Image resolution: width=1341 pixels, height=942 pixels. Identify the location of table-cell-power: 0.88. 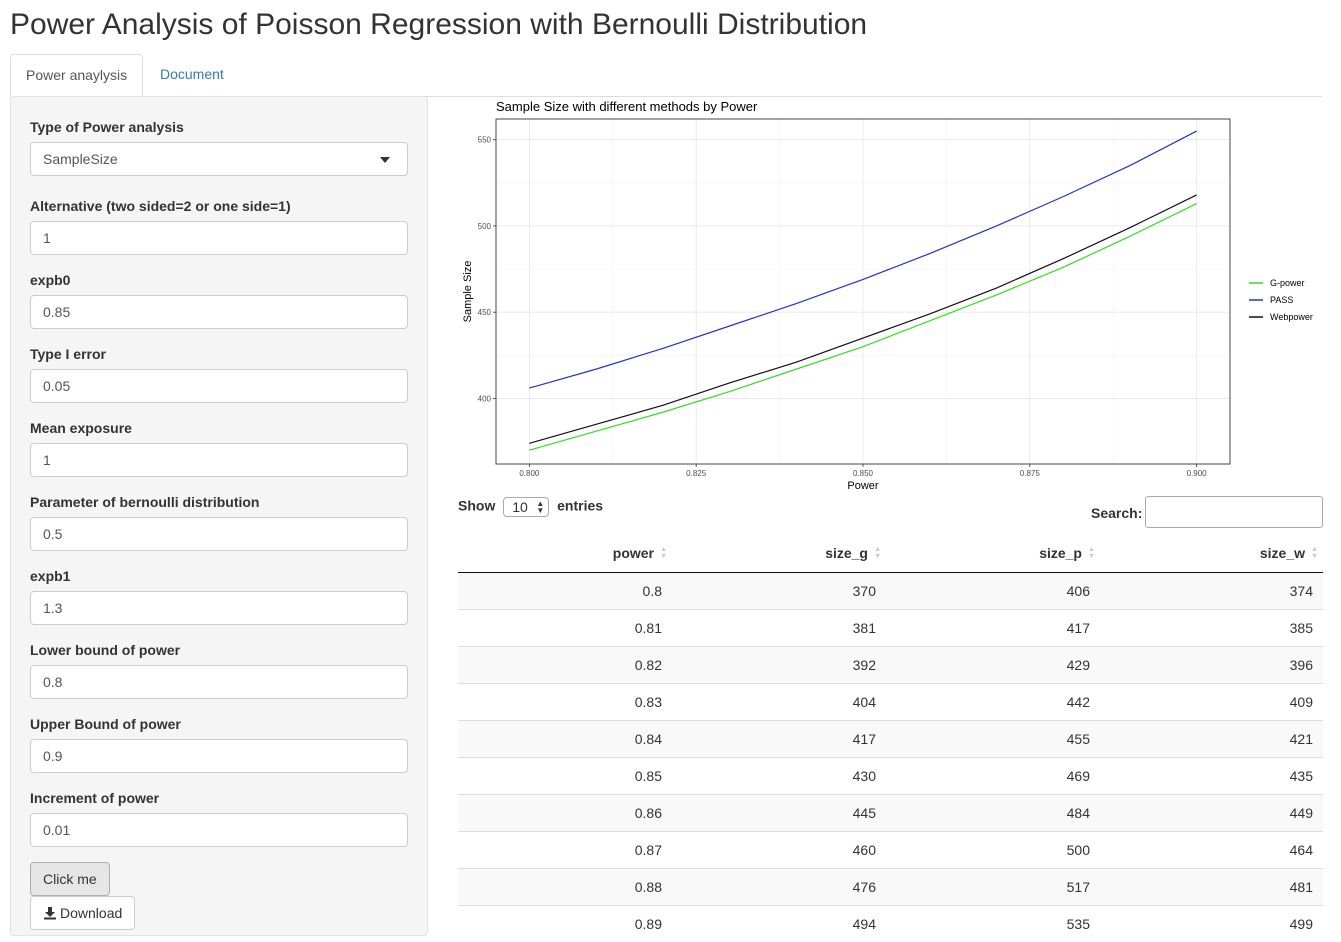
(565, 887).